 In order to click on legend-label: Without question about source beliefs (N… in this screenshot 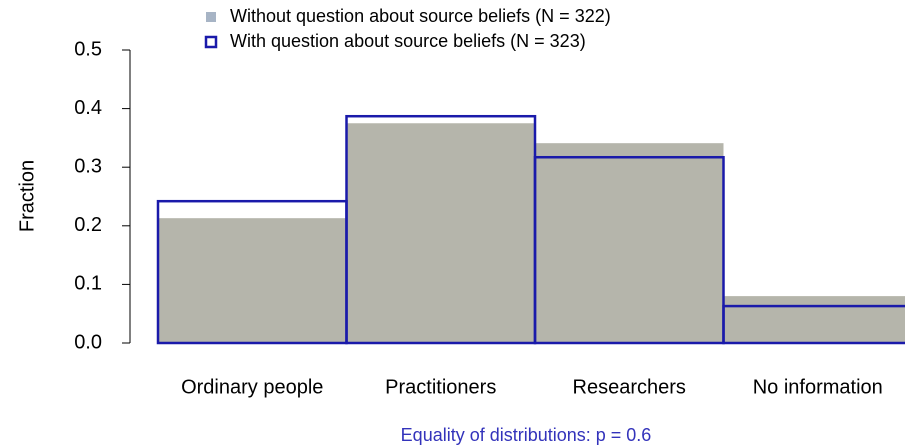, I will do `click(420, 16)`.